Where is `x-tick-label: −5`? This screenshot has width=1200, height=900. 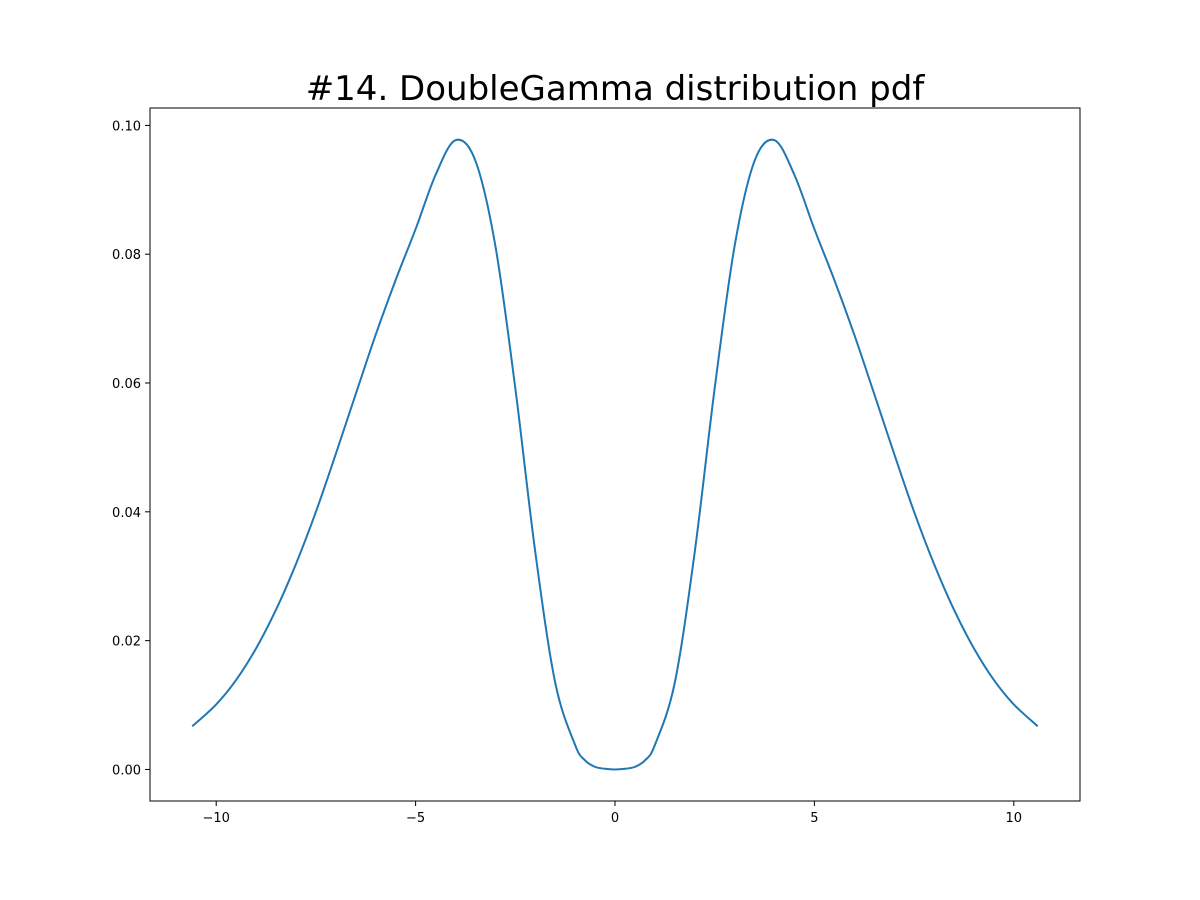 x-tick-label: −5 is located at coordinates (415, 818).